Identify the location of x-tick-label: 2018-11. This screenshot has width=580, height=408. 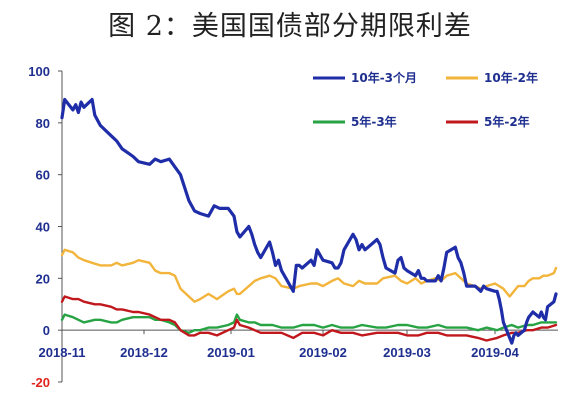
(62, 352).